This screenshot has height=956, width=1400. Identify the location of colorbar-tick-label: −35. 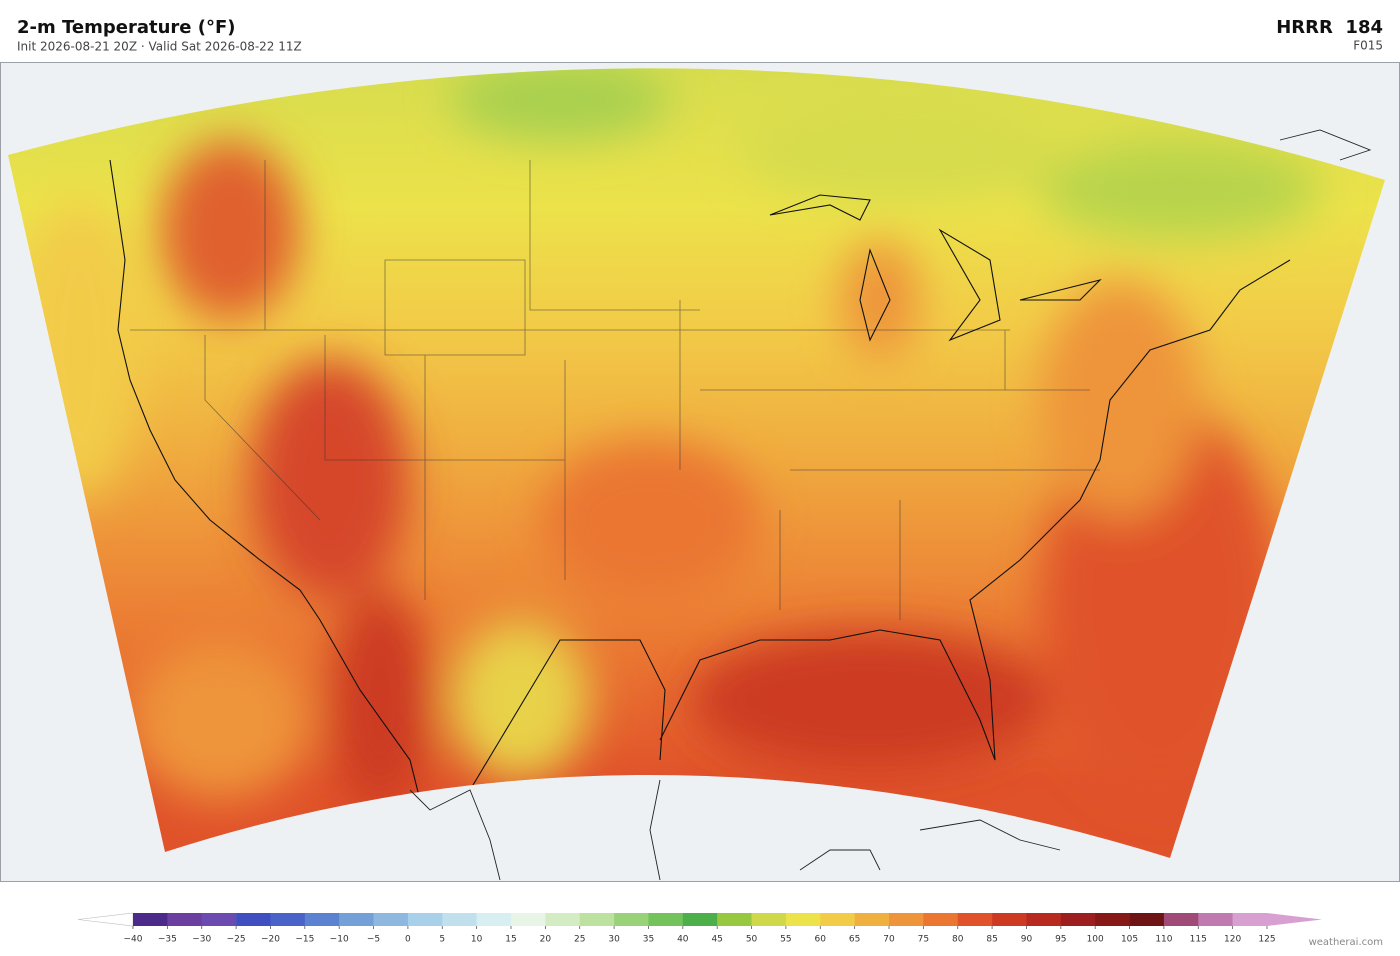
(167, 940).